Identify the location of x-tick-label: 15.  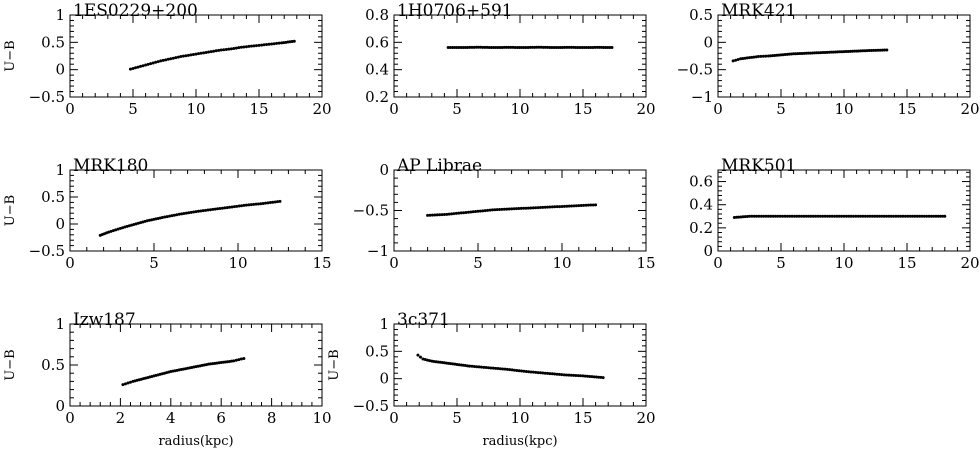
(906, 109).